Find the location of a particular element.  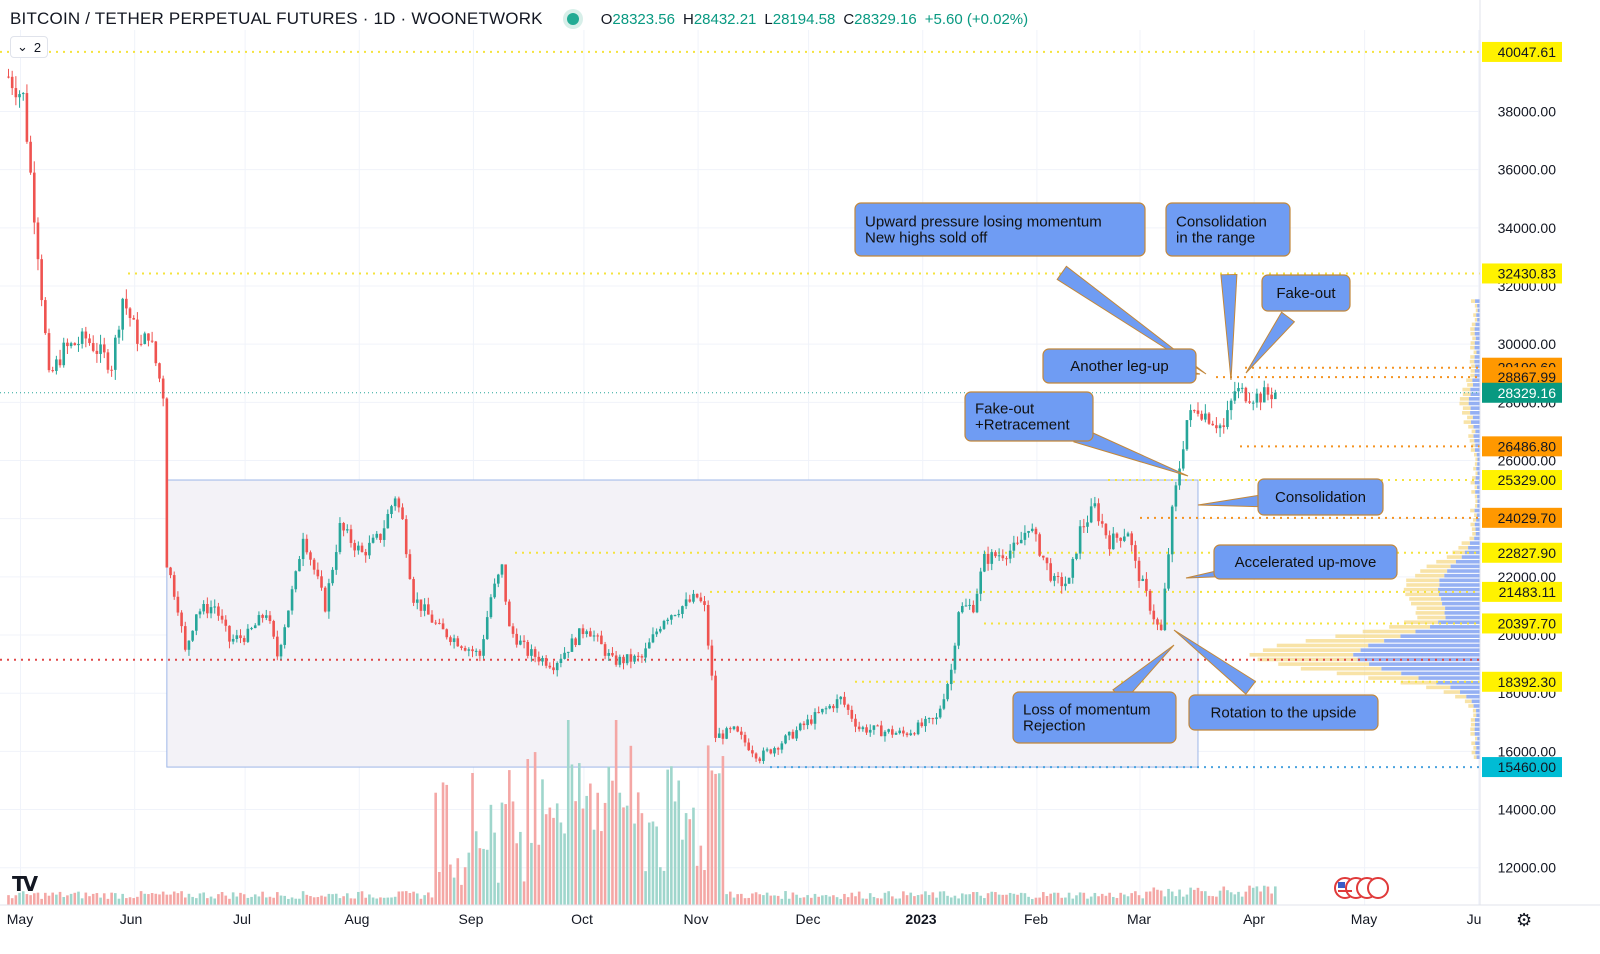

callout-text: +Retracement is located at coordinates (1022, 425).